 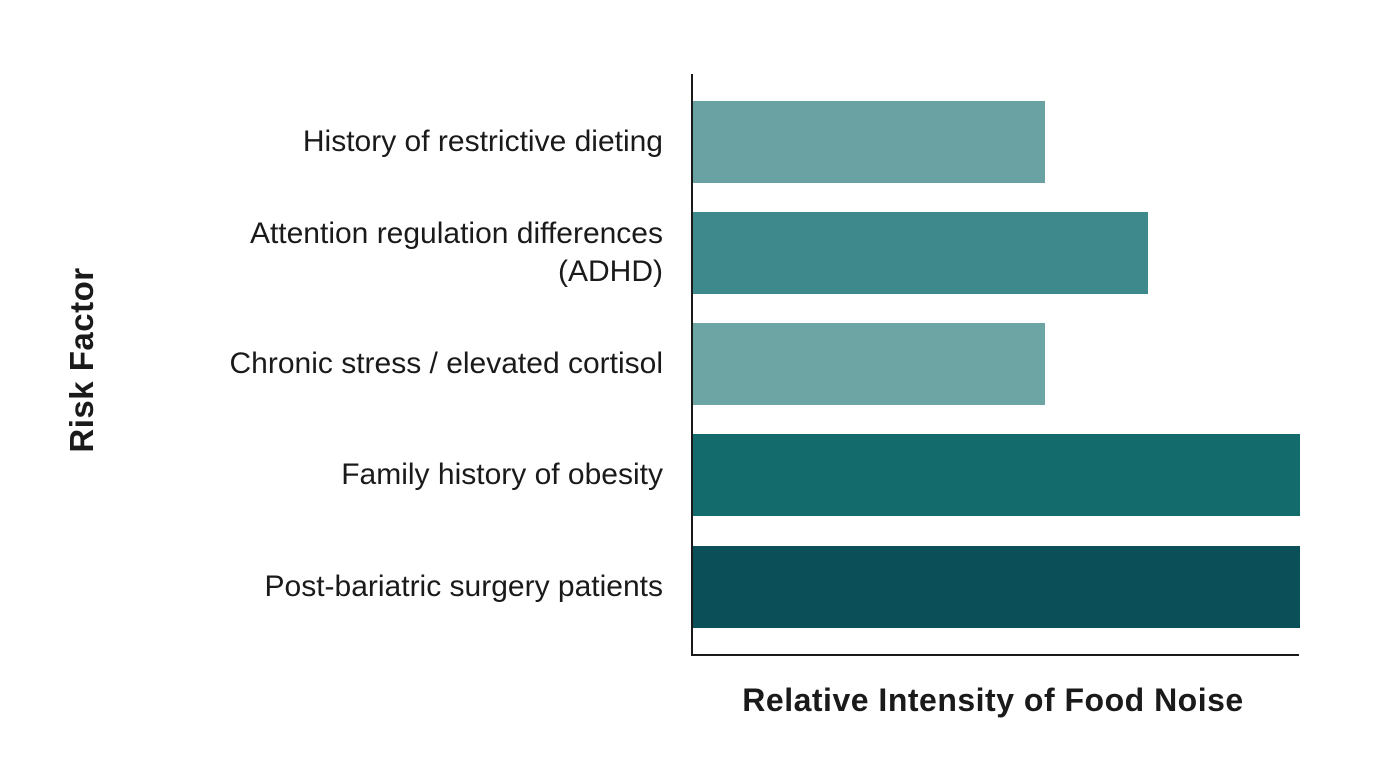 What do you see at coordinates (81, 360) in the screenshot?
I see `y-axis-title: Risk Factor` at bounding box center [81, 360].